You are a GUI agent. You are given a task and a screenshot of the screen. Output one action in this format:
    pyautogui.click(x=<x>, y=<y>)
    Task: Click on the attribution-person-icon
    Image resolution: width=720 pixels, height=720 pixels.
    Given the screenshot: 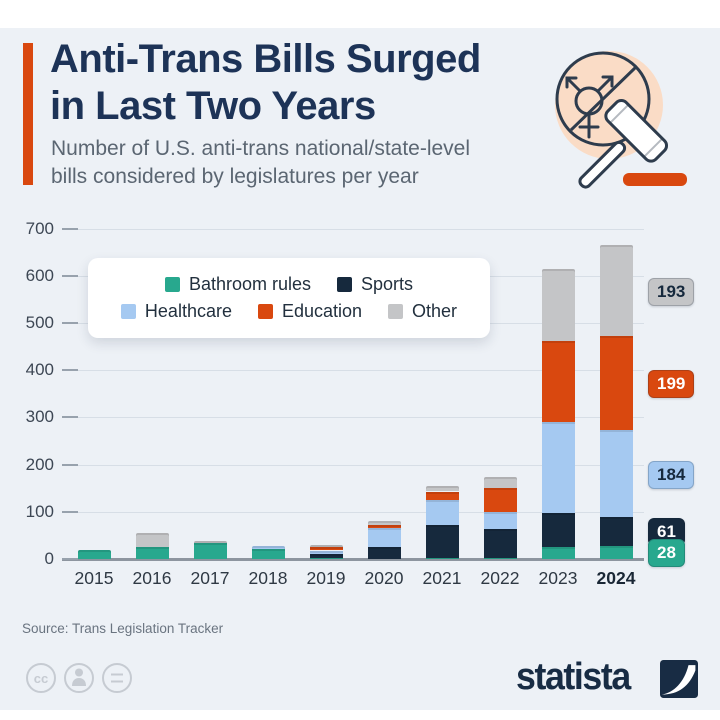 What is the action you would take?
    pyautogui.click(x=79, y=678)
    